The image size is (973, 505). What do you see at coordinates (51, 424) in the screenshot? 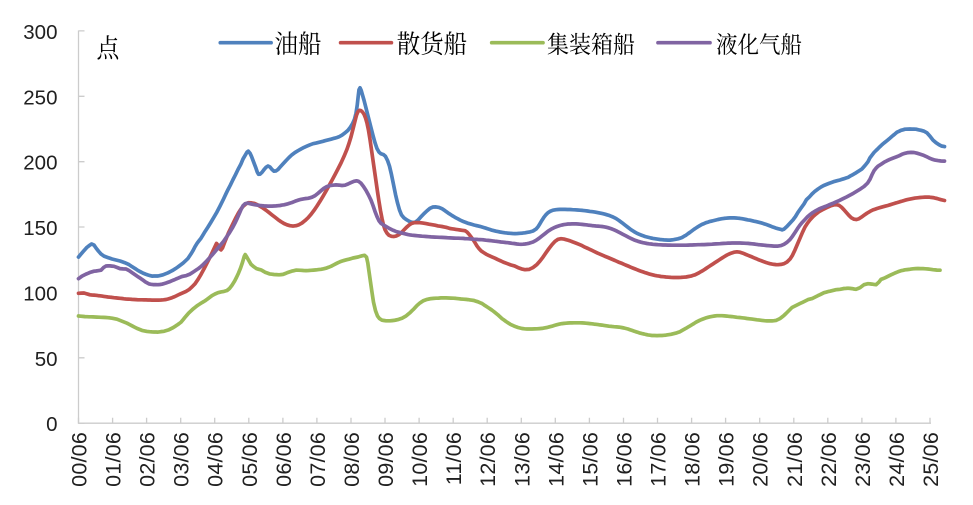
I see `svg-text: 0` at bounding box center [51, 424].